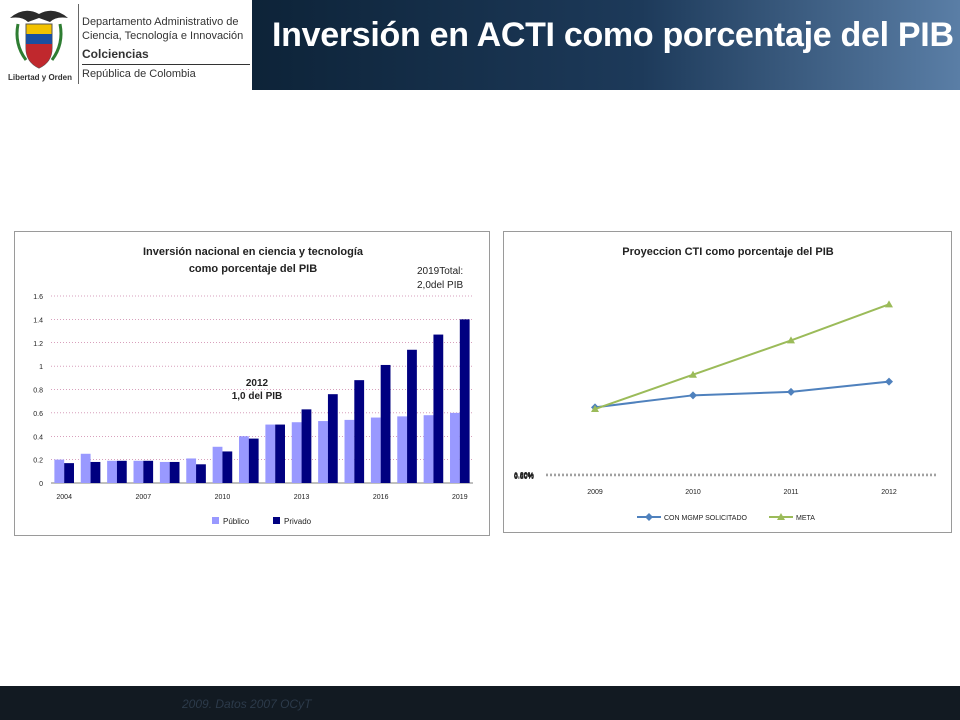 This screenshot has height=720, width=960. What do you see at coordinates (38, 320) in the screenshot?
I see `bar-y-tick-label: 1.4` at bounding box center [38, 320].